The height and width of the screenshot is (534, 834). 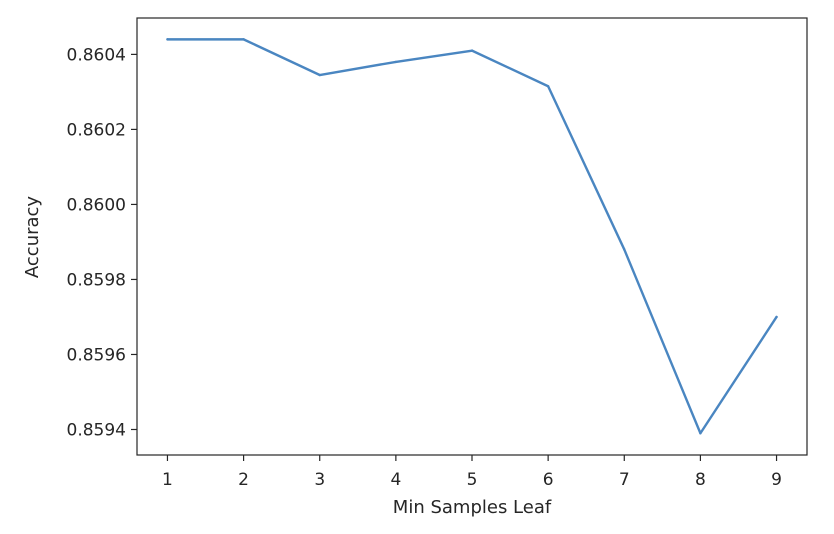 What do you see at coordinates (96, 130) in the screenshot?
I see `y-tick-label: 0.8602` at bounding box center [96, 130].